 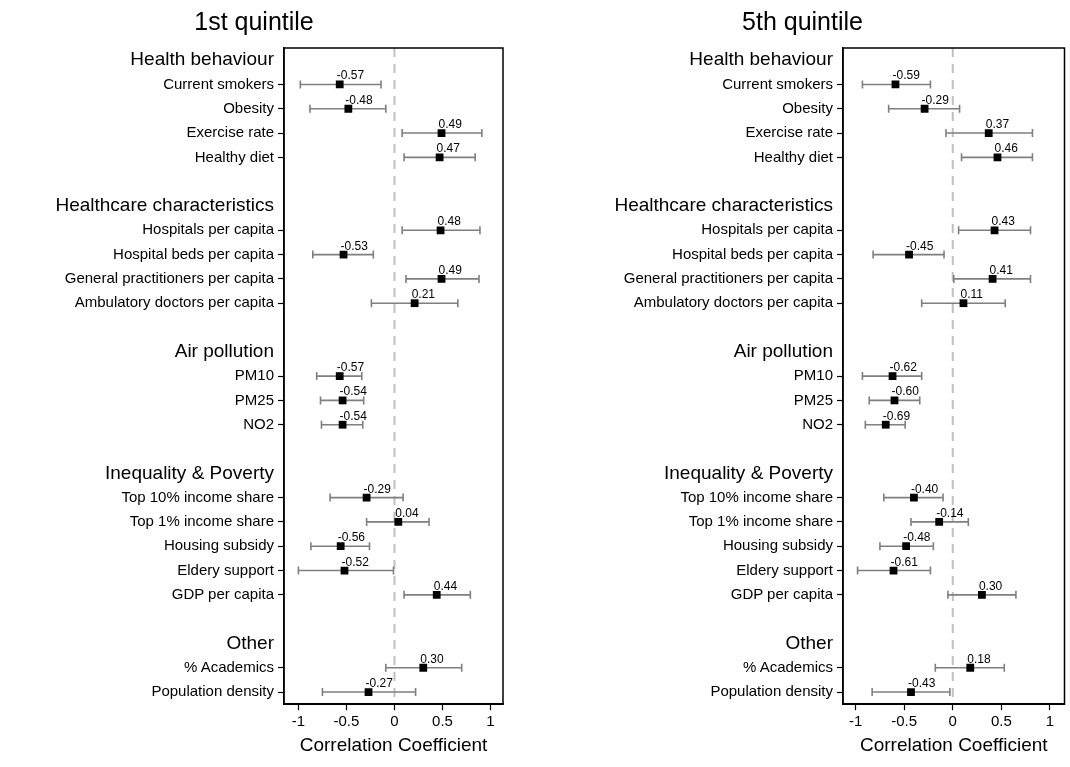 I want to click on data-label: -0.60, so click(x=905, y=391).